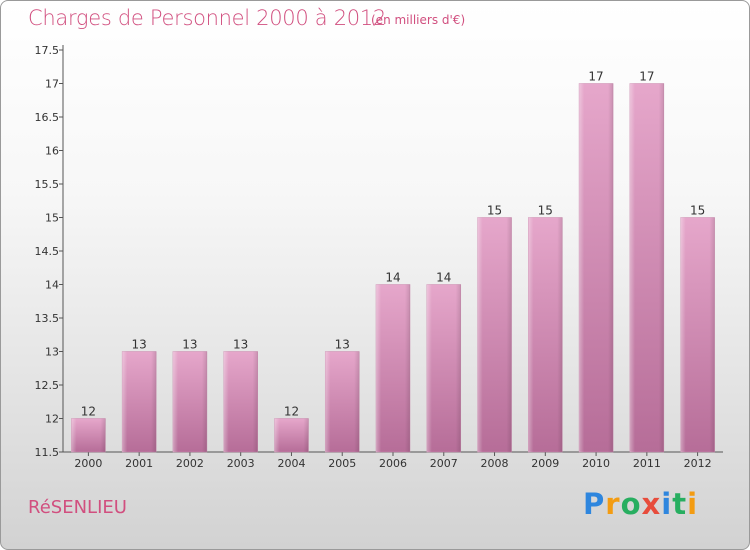 The height and width of the screenshot is (550, 750). I want to click on x-tick-label: 2004, so click(291, 463).